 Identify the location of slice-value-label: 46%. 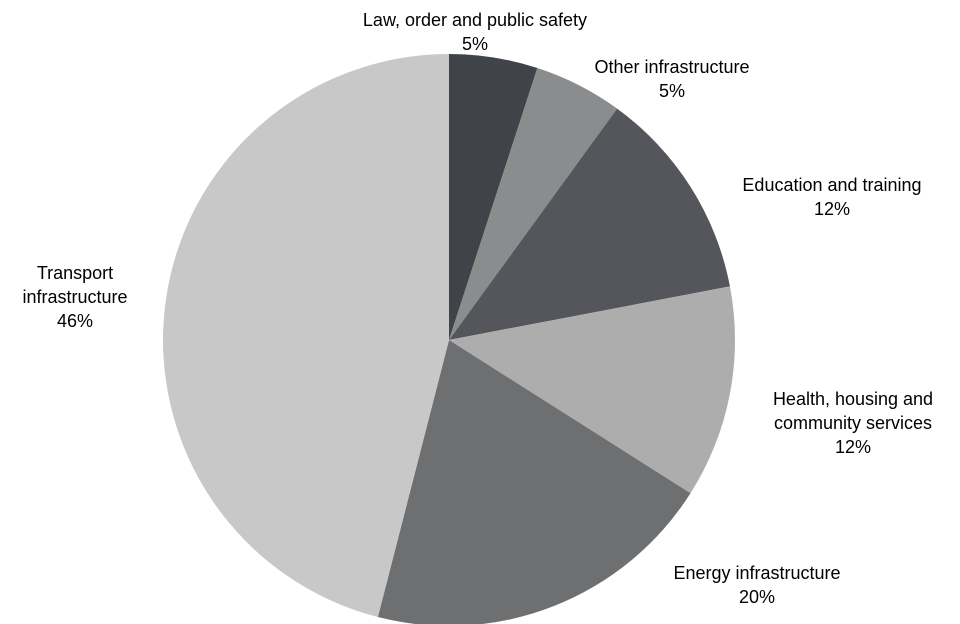
(75, 321).